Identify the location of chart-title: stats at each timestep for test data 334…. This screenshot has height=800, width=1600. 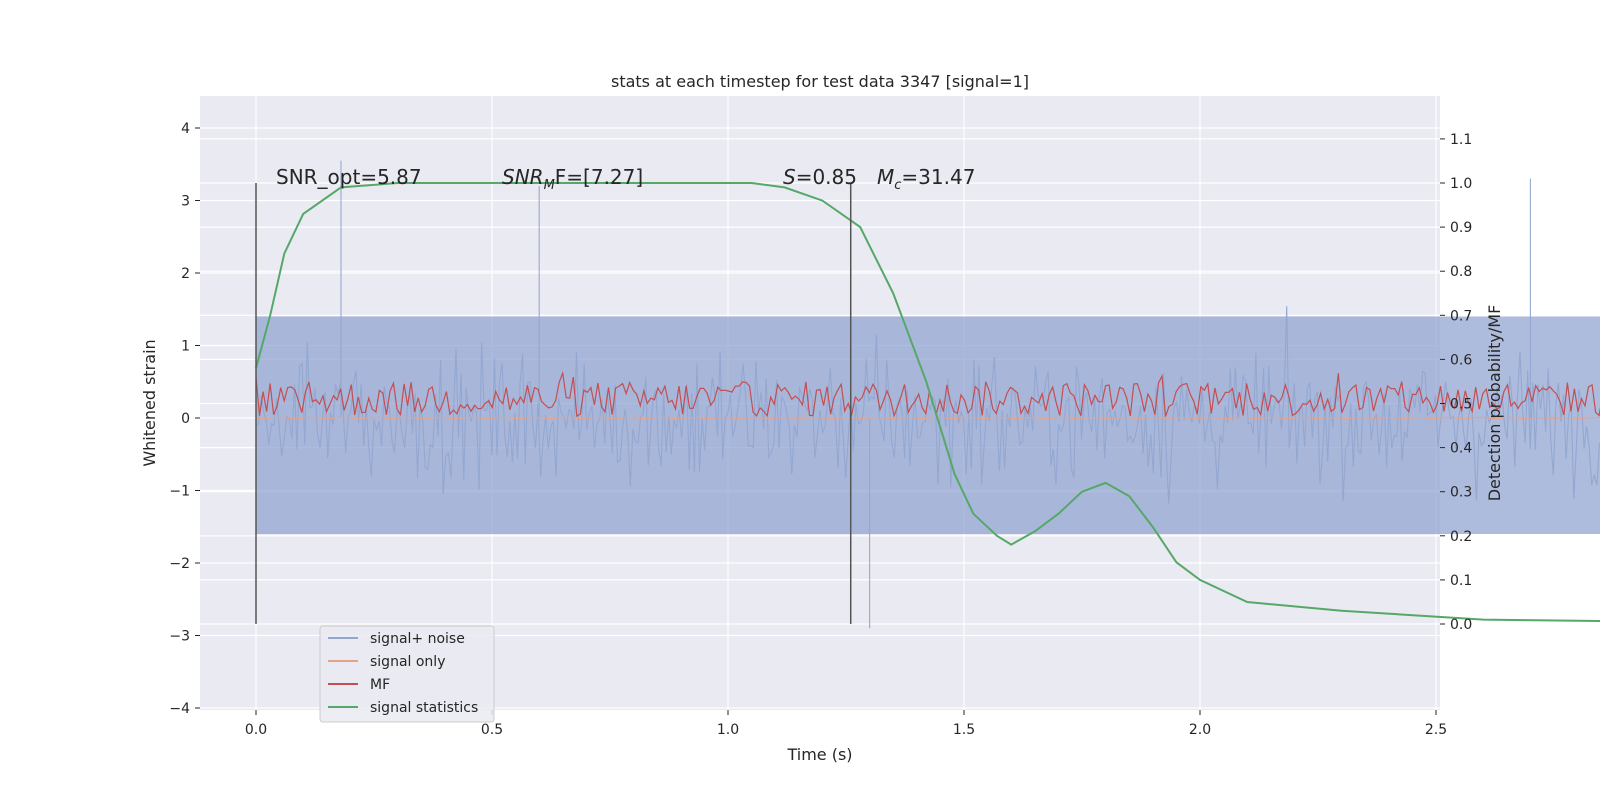
(820, 81).